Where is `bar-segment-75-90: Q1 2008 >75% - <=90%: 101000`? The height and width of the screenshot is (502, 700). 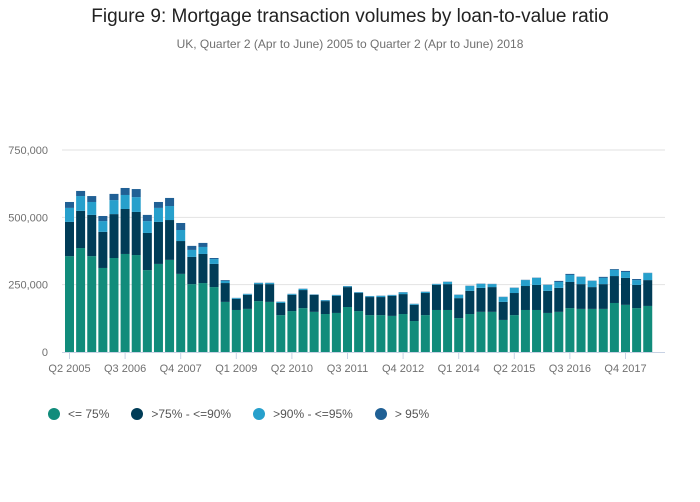
bar-segment-75-90: Q1 2008 >75% - <=90%: 101000 is located at coordinates (192, 270).